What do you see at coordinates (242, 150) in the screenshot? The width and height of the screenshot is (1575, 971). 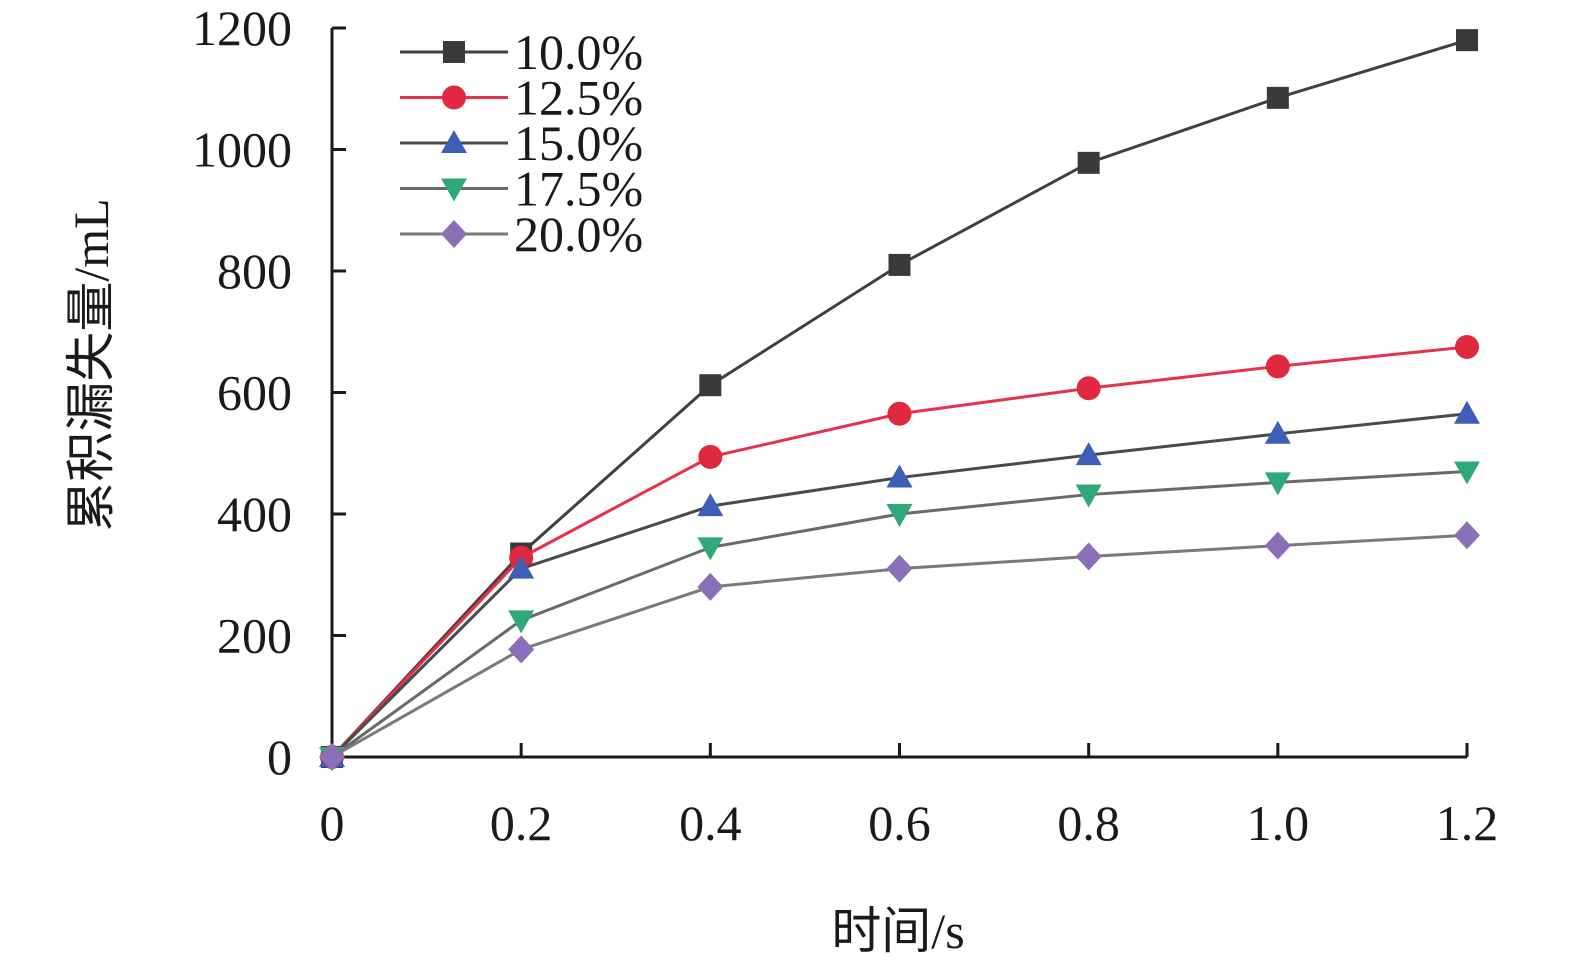 I see `y-tick-label: 1000` at bounding box center [242, 150].